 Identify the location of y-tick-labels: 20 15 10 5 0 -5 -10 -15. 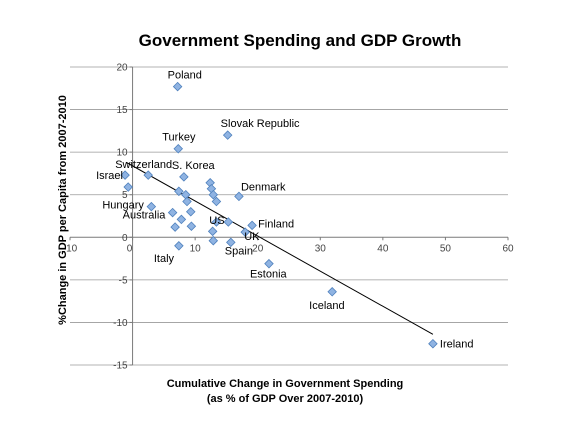
(120, 217).